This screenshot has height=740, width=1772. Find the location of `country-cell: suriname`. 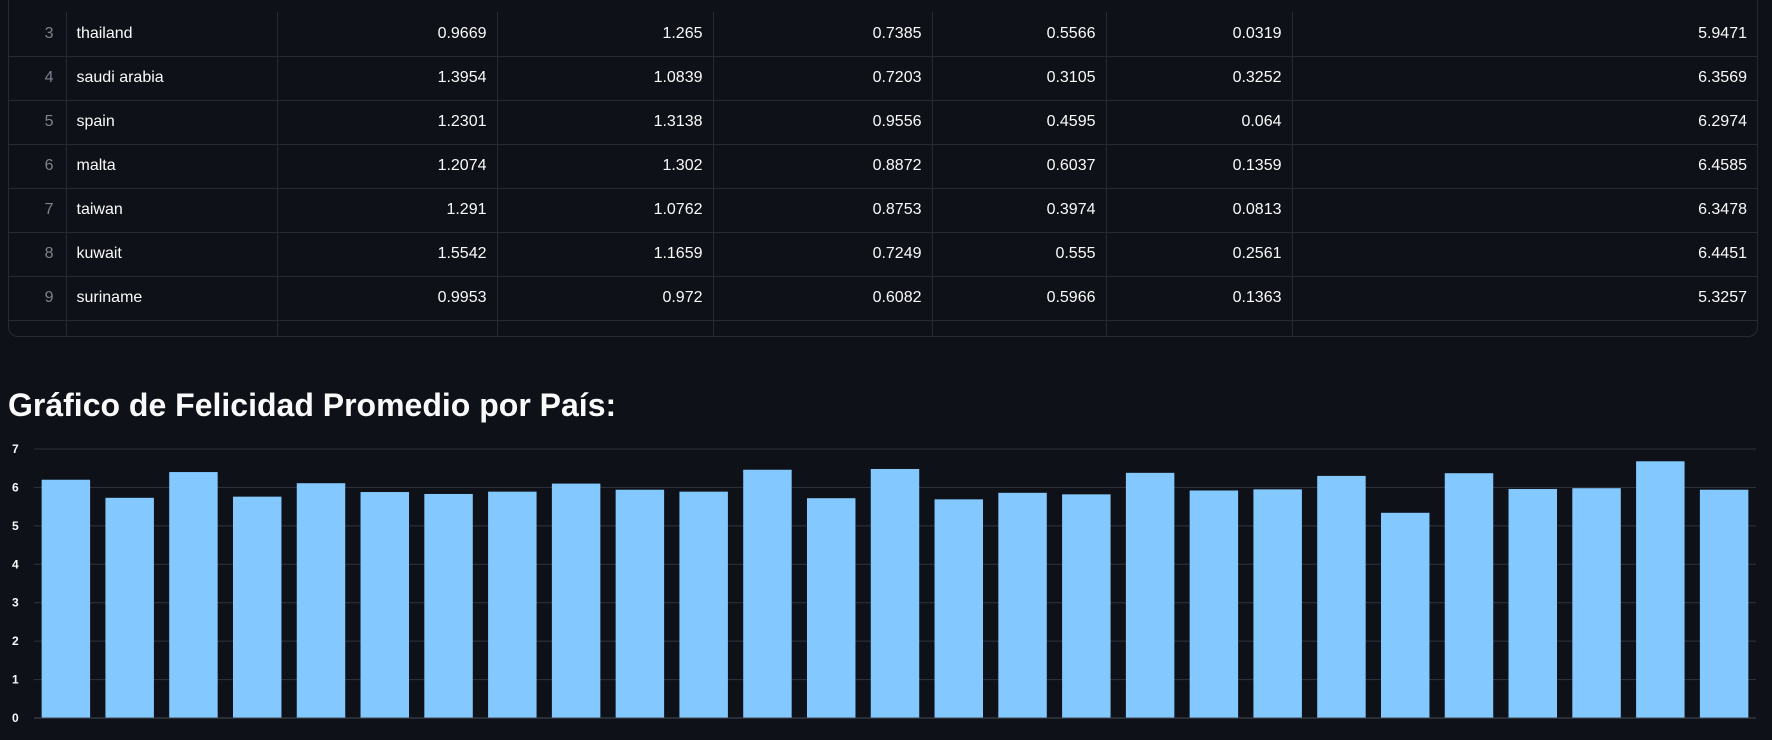

country-cell: suriname is located at coordinates (171, 298).